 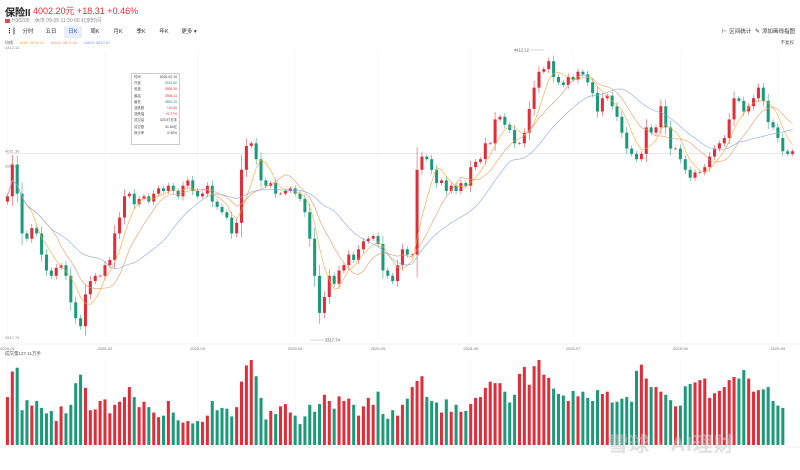 I want to click on x-tick-label: 2025-08, so click(x=680, y=348).